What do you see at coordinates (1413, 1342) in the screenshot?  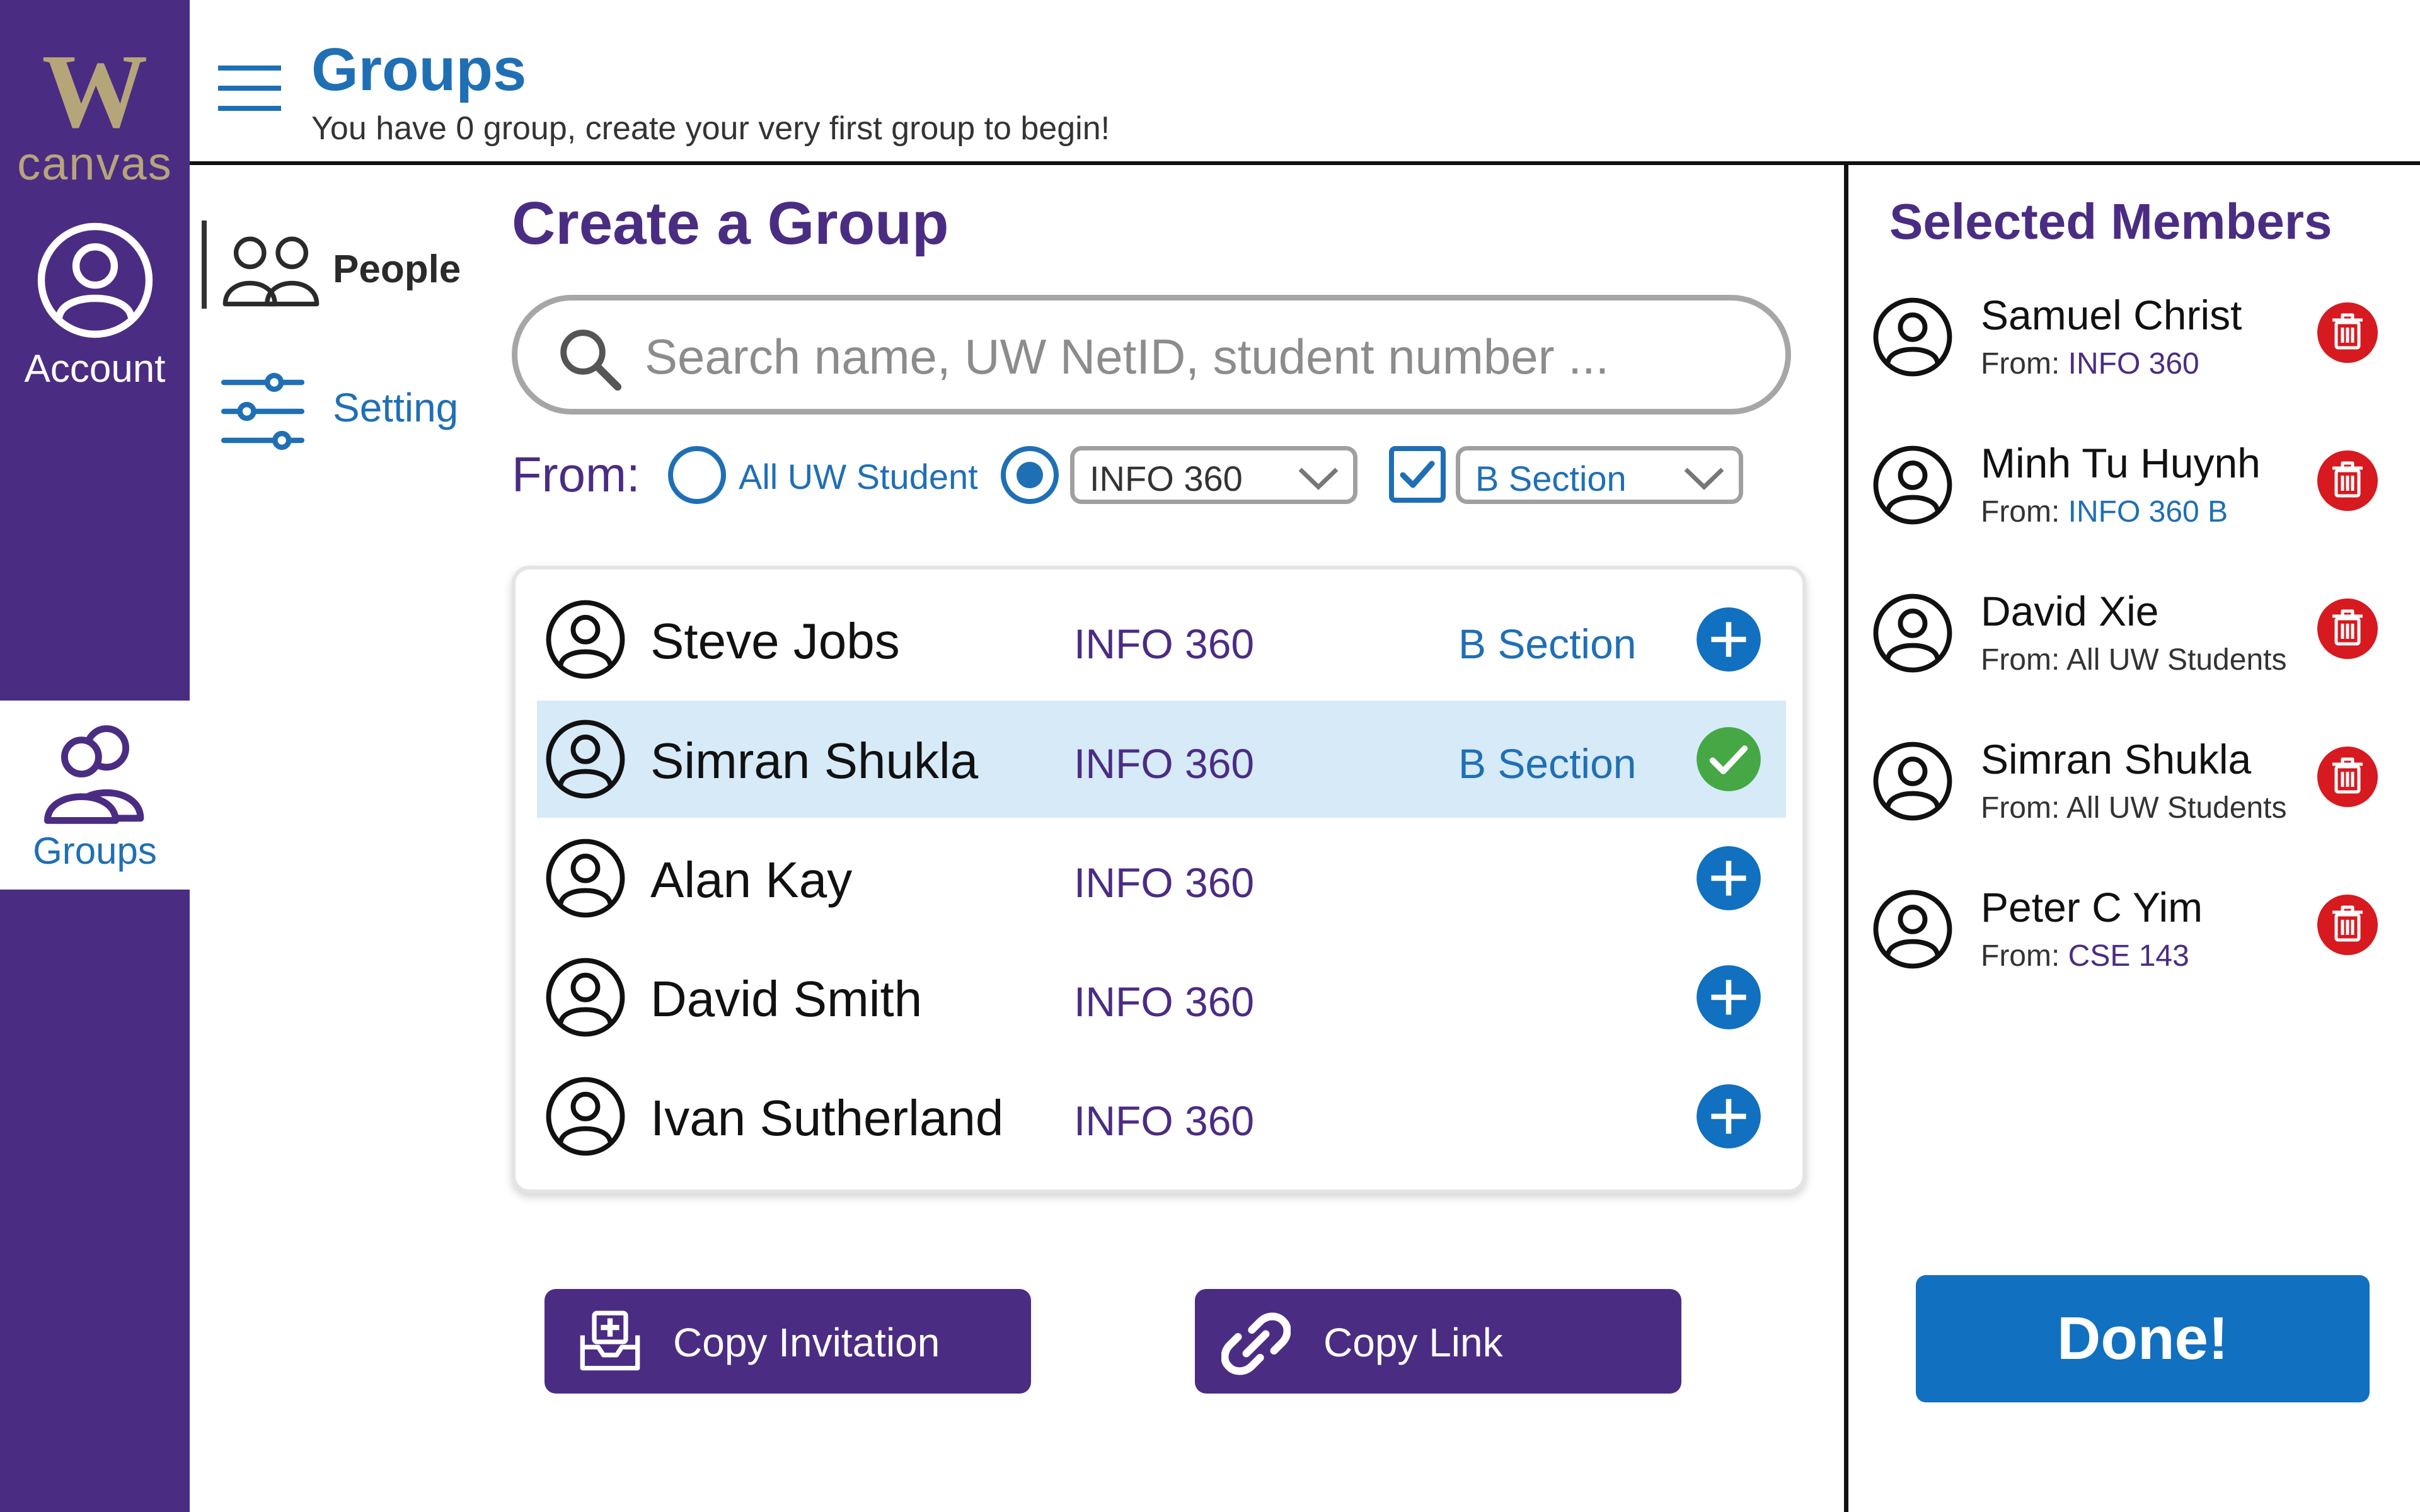 I see `copy-link-label: Copy Link` at bounding box center [1413, 1342].